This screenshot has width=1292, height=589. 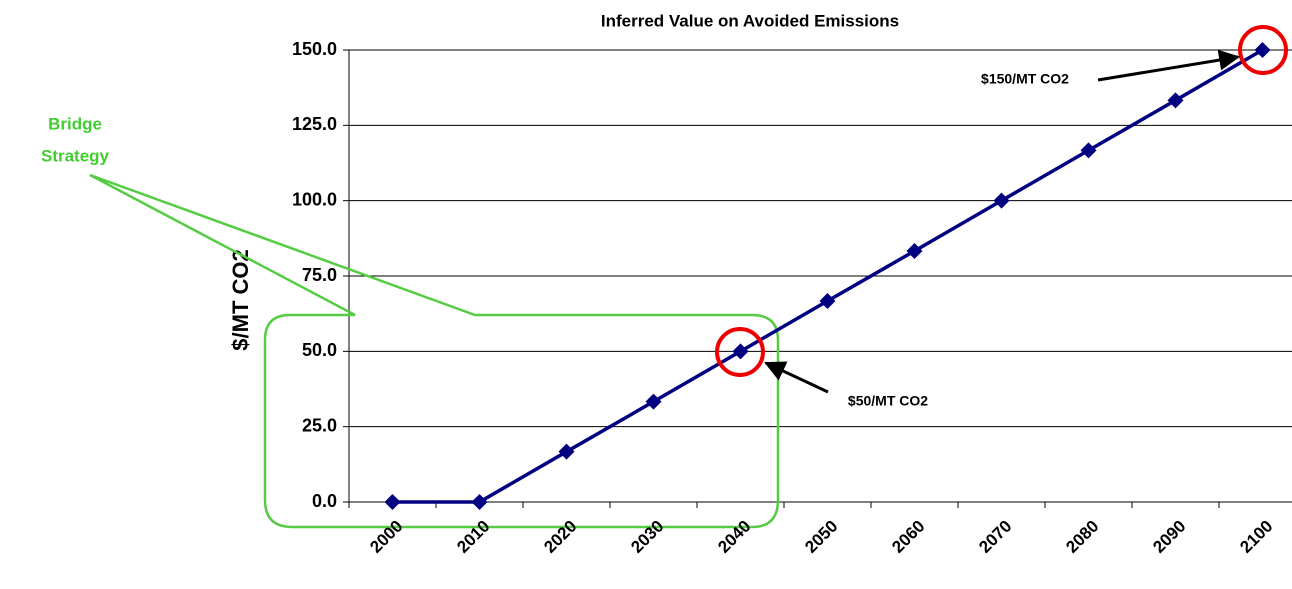 I want to click on x-tick-label: 2040, so click(x=734, y=537).